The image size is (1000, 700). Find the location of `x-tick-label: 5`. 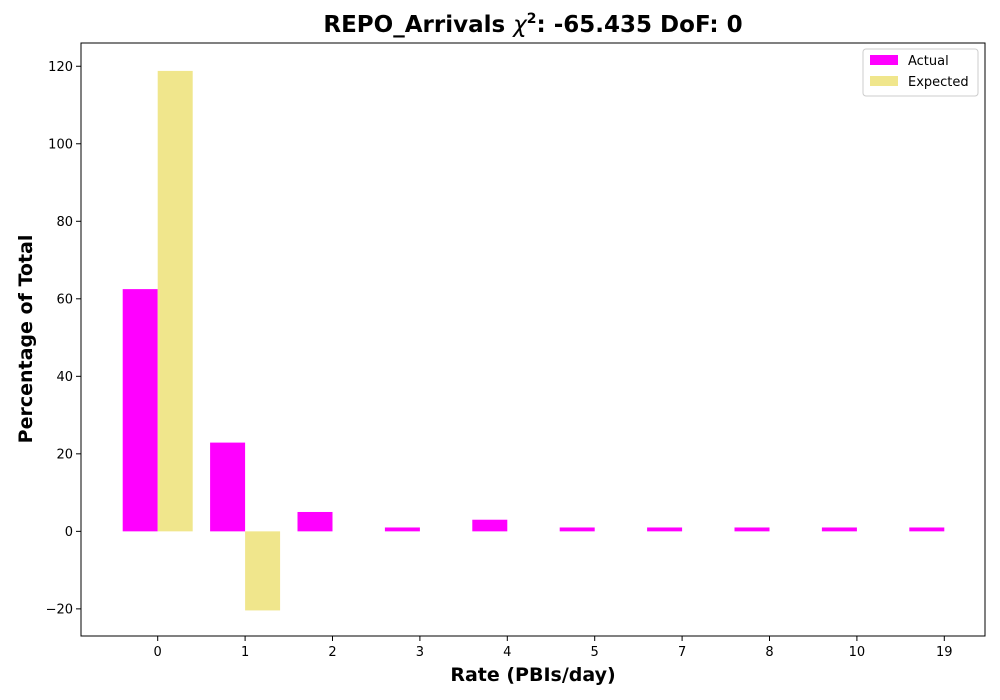

x-tick-label: 5 is located at coordinates (595, 652).